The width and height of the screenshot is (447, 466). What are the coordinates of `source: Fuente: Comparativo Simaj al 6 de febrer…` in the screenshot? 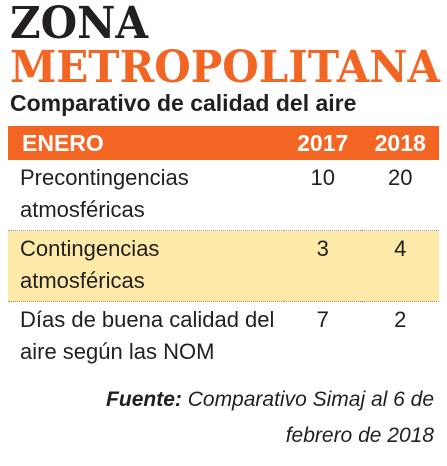 It's located at (269, 418).